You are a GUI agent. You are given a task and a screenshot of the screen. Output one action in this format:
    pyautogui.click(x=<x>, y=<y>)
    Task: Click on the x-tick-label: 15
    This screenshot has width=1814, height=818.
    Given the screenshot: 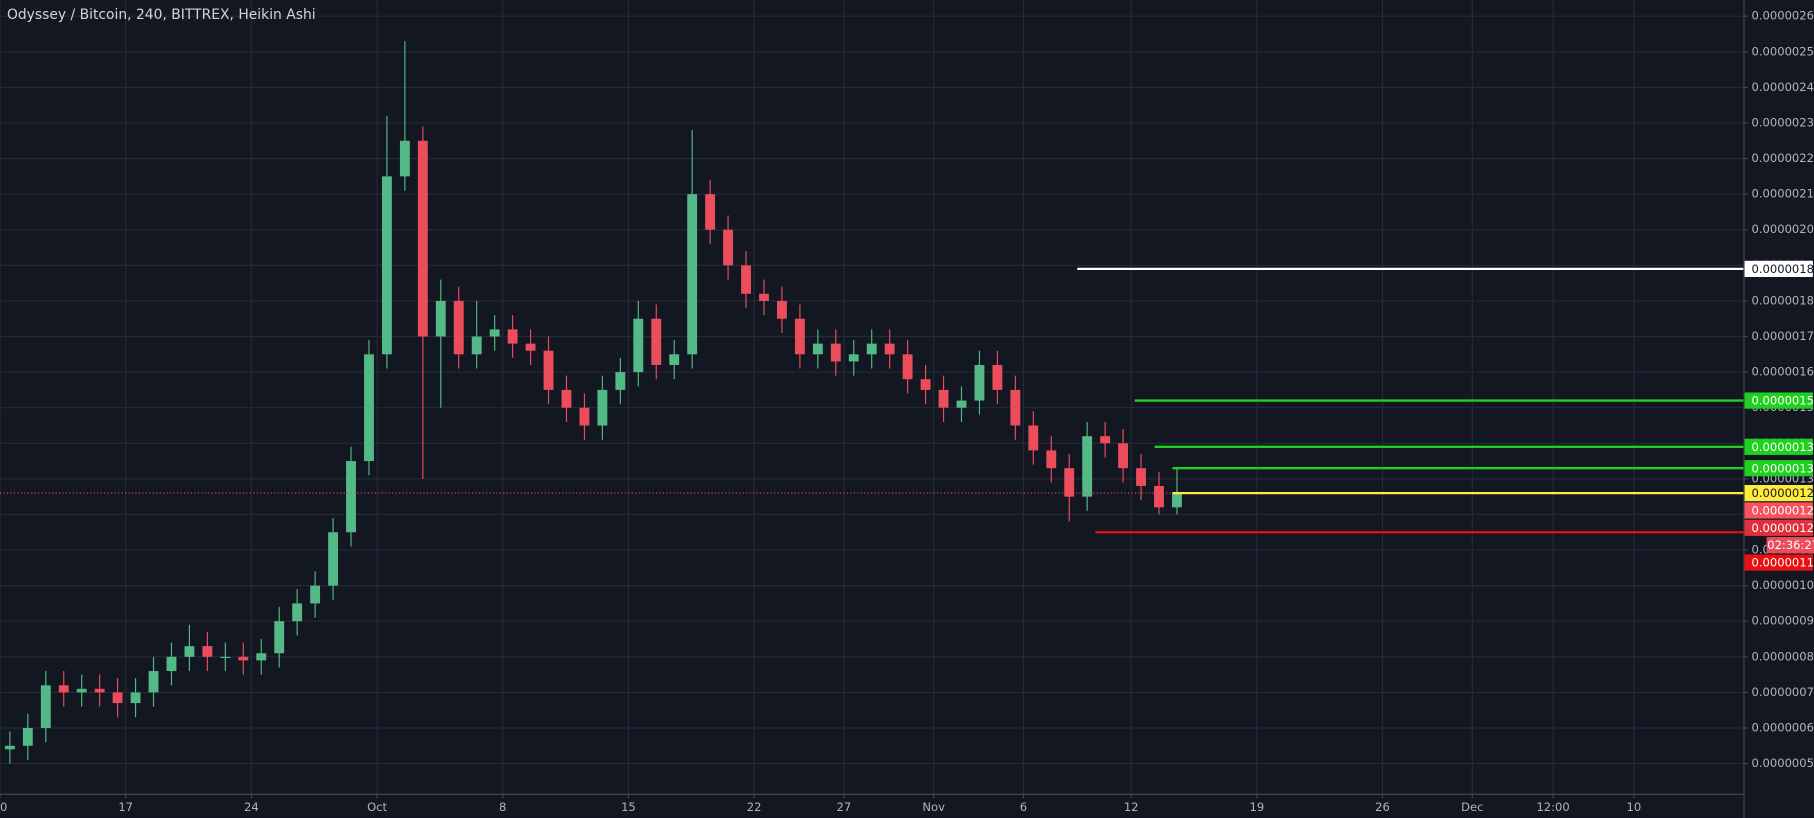 What is the action you would take?
    pyautogui.click(x=628, y=807)
    